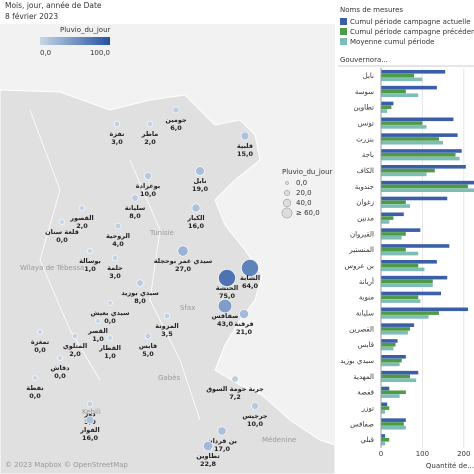  What do you see at coordinates (362, 234) in the screenshot?
I see `category-label: القيروان` at bounding box center [362, 234].